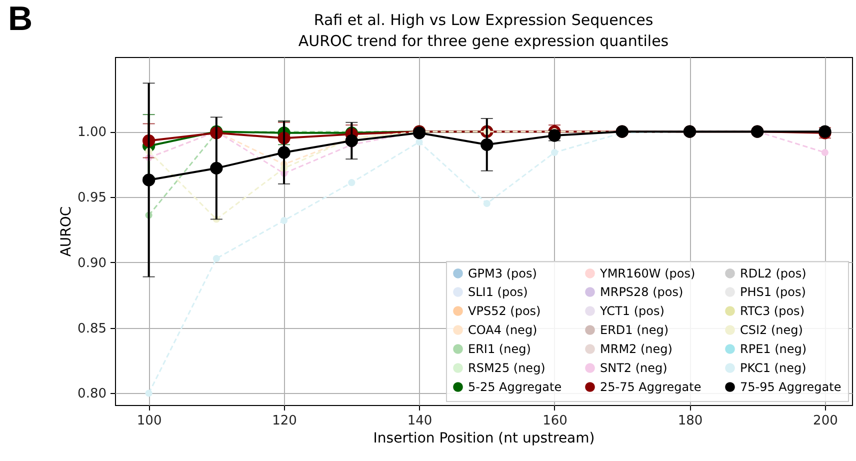 This screenshot has width=856, height=461. Describe the element at coordinates (504, 311) in the screenshot. I see `legend-label: VPS52 (pos)` at that location.